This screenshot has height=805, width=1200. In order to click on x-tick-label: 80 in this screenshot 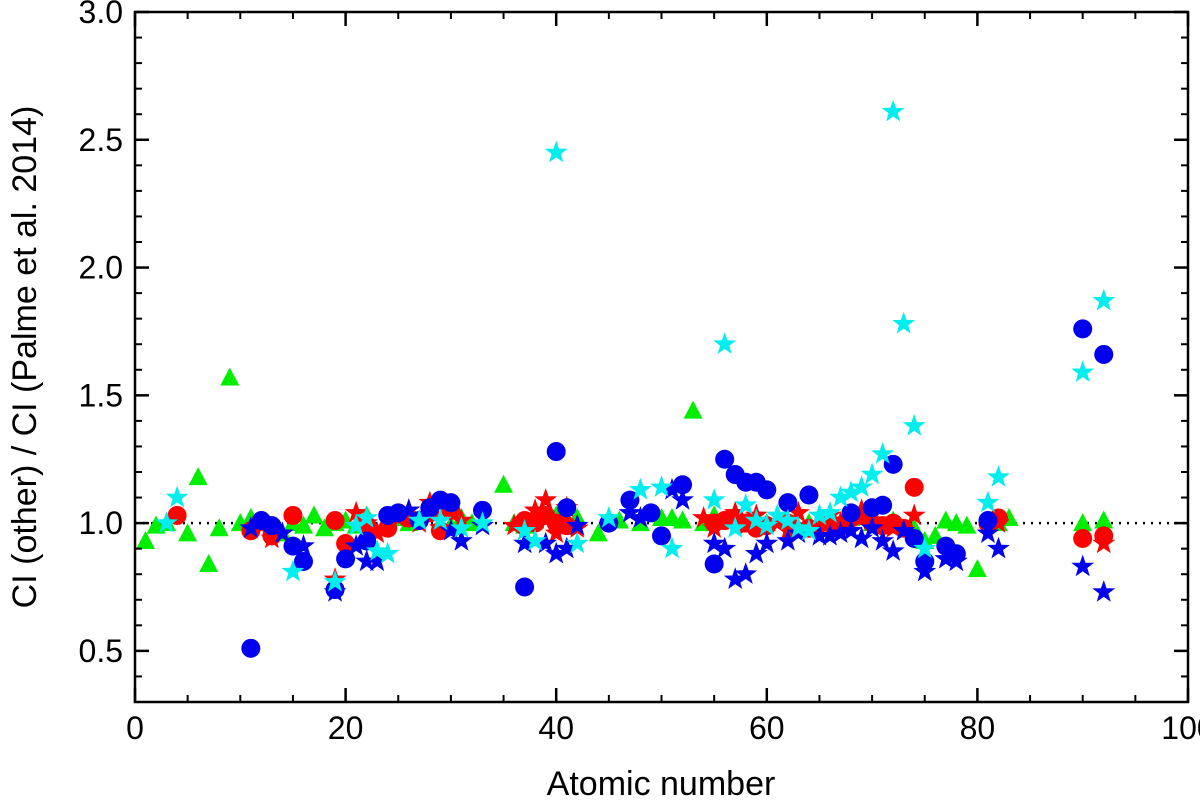, I will do `click(978, 728)`.